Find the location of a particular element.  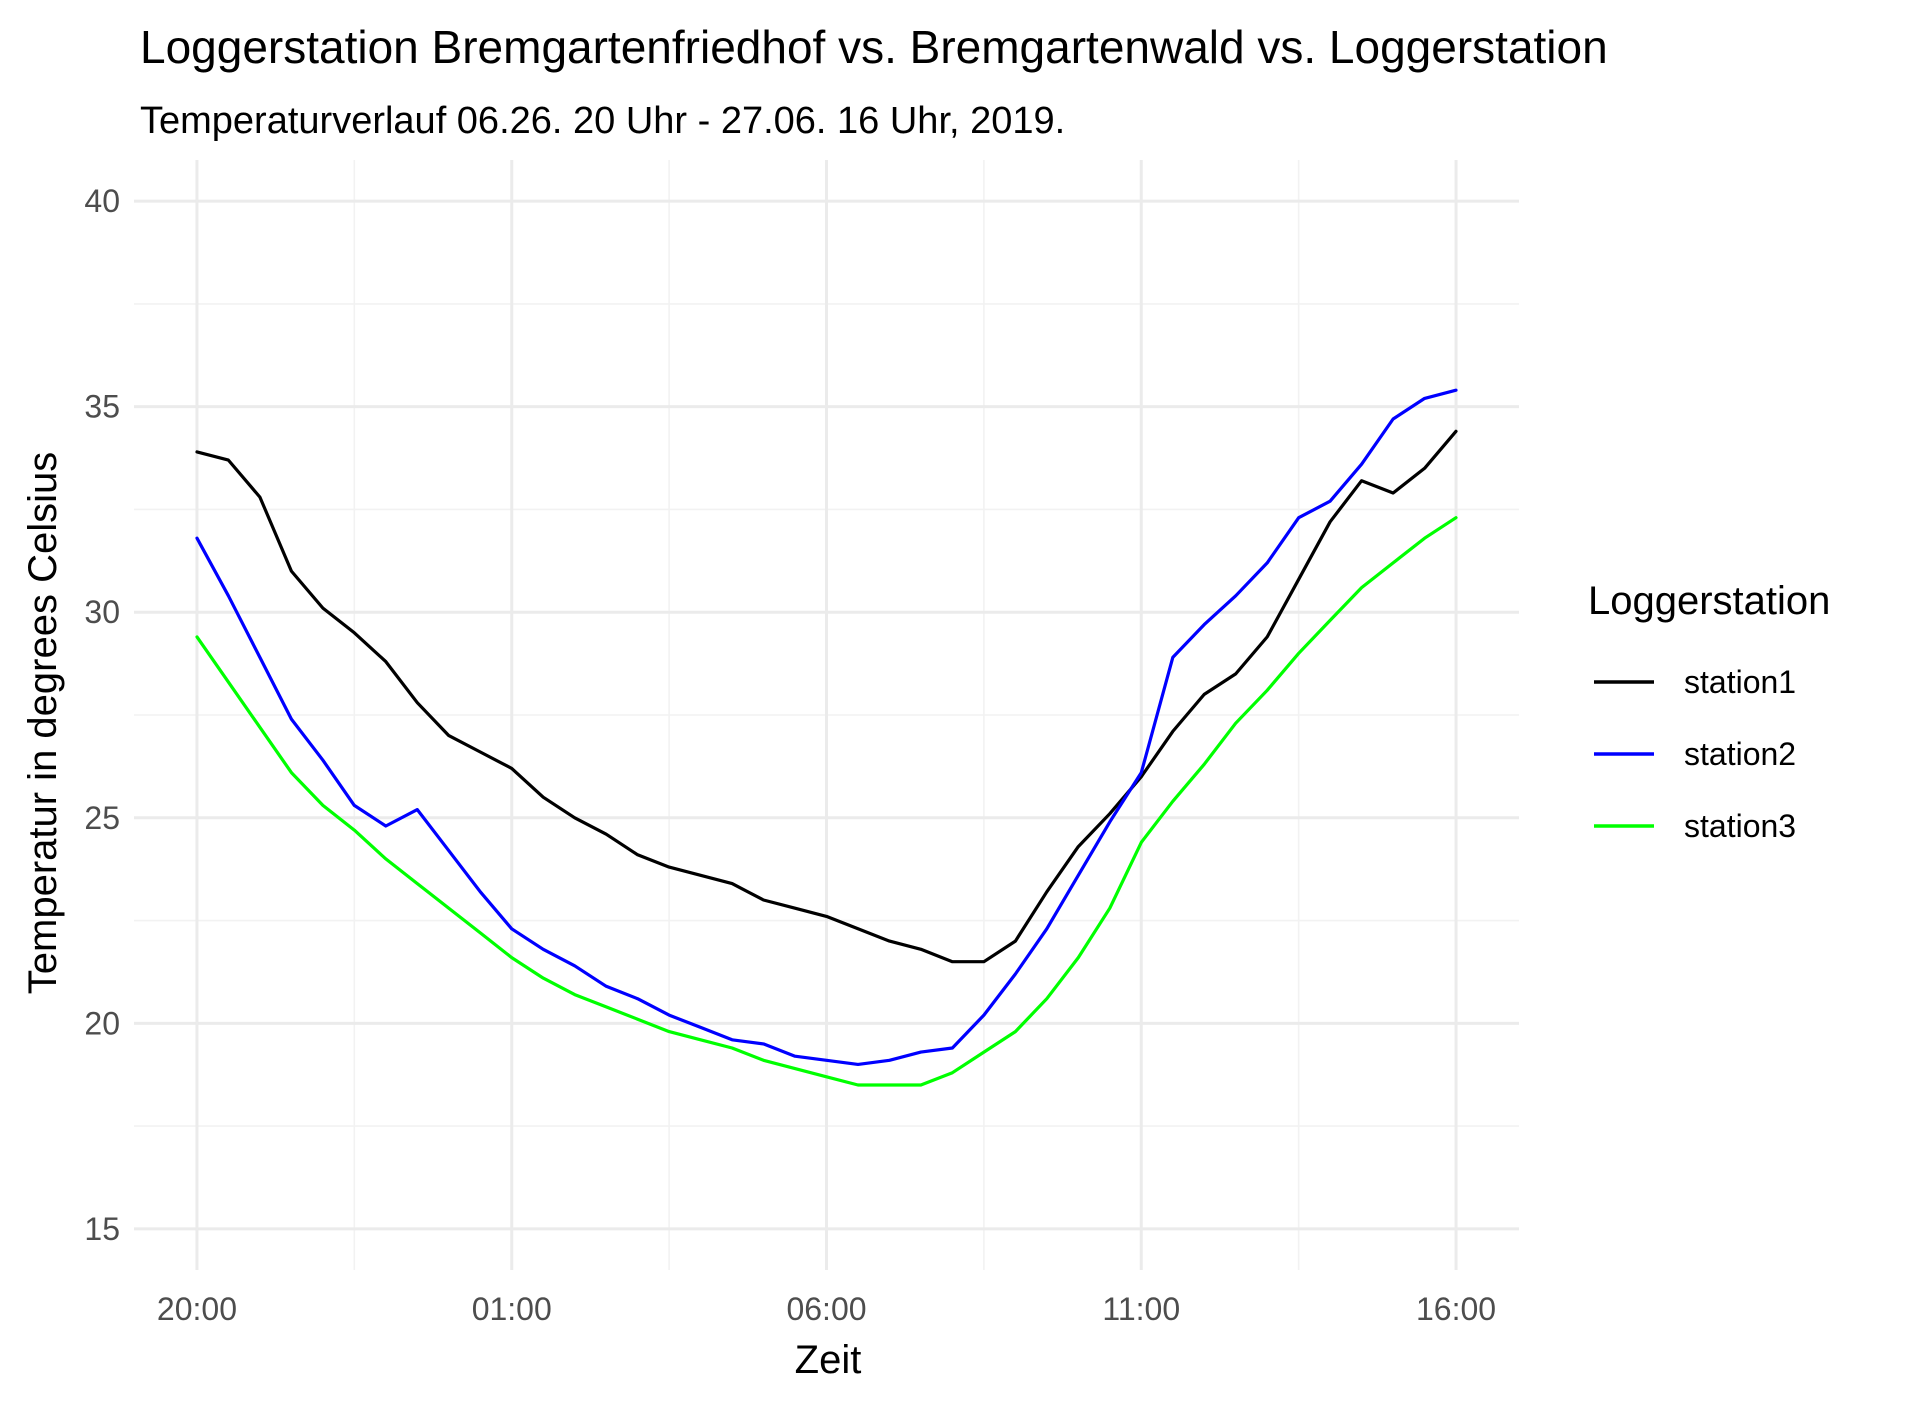

legend: Loggerstation station1 station2 station3 is located at coordinates (1709, 711).